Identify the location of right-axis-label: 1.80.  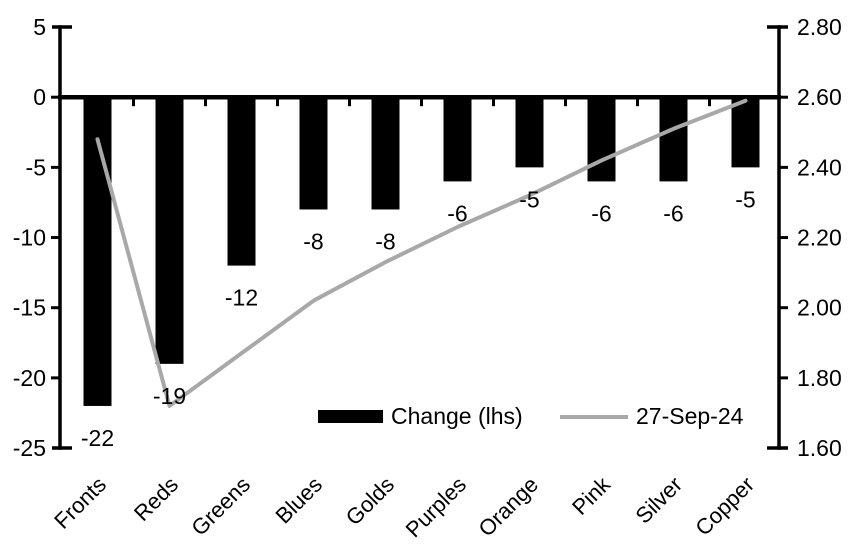
(819, 378).